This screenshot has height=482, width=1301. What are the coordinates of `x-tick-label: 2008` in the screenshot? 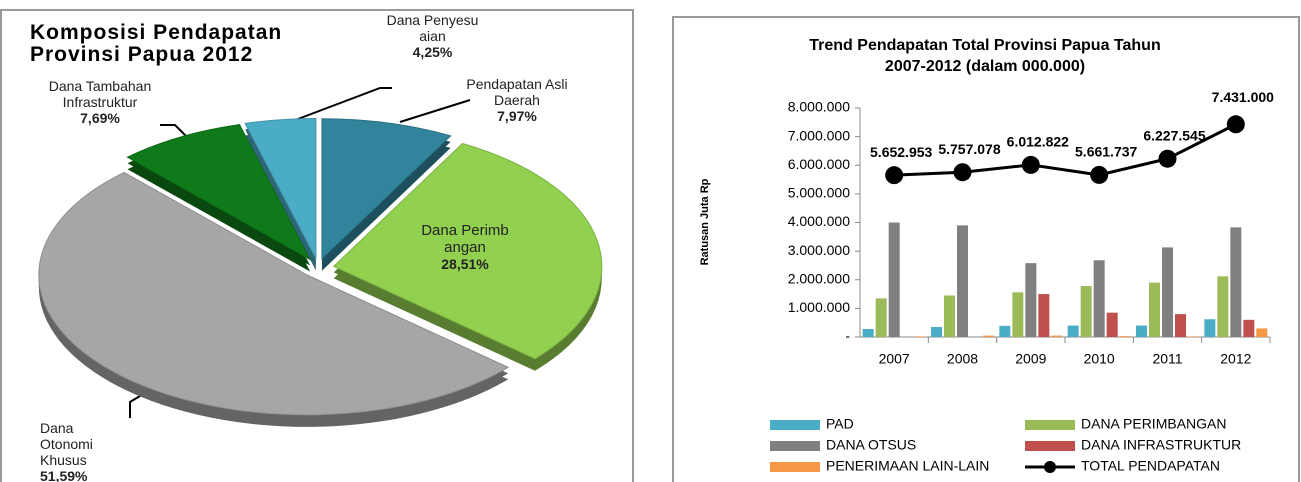 It's located at (962, 359).